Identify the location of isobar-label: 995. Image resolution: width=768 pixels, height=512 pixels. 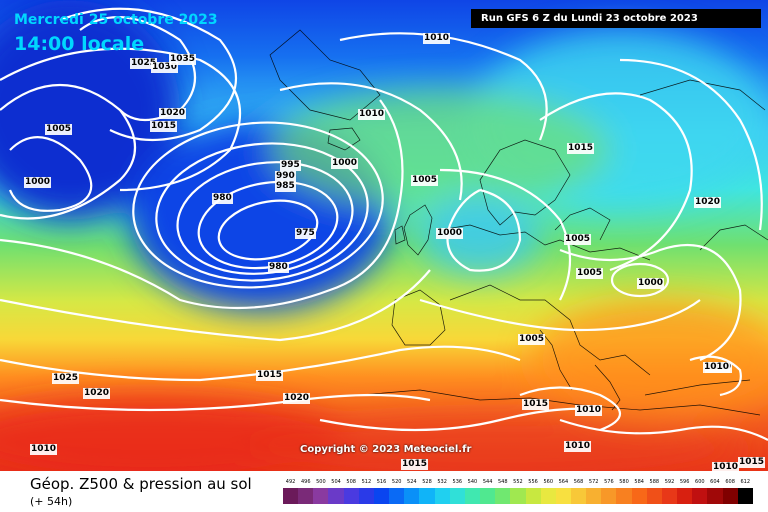
(290, 165).